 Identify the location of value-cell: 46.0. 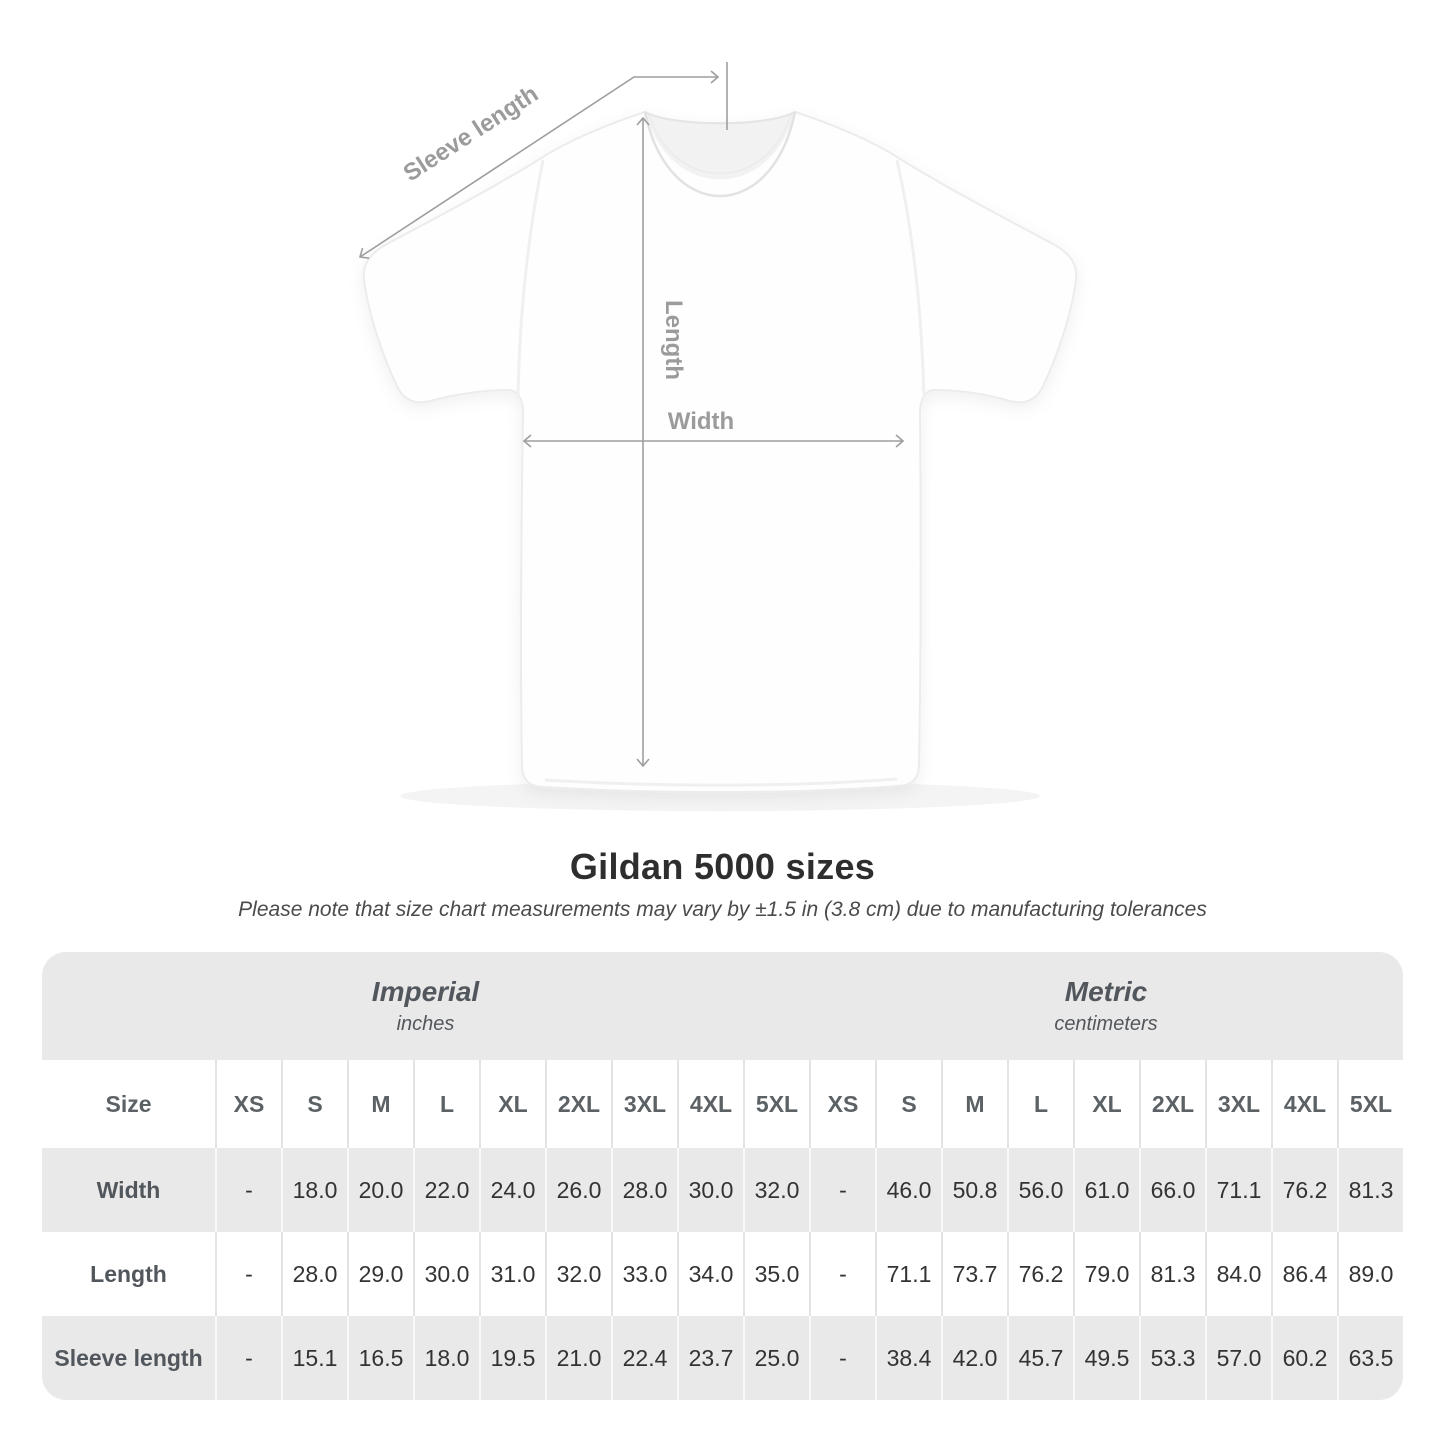
(908, 1190).